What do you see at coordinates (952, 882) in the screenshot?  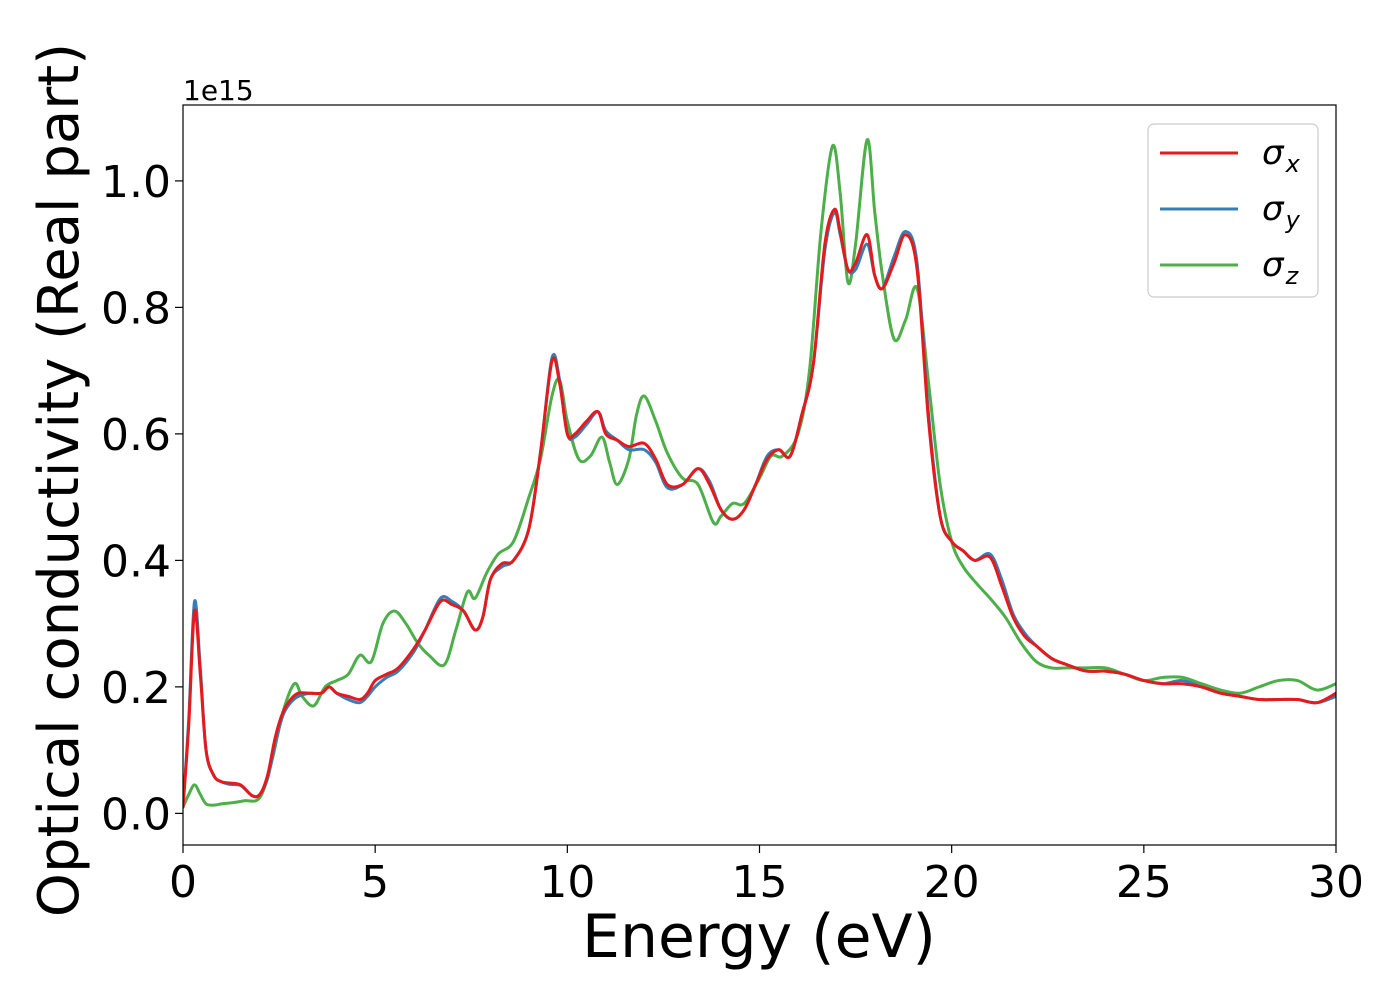 I see `x-tick-label: 20` at bounding box center [952, 882].